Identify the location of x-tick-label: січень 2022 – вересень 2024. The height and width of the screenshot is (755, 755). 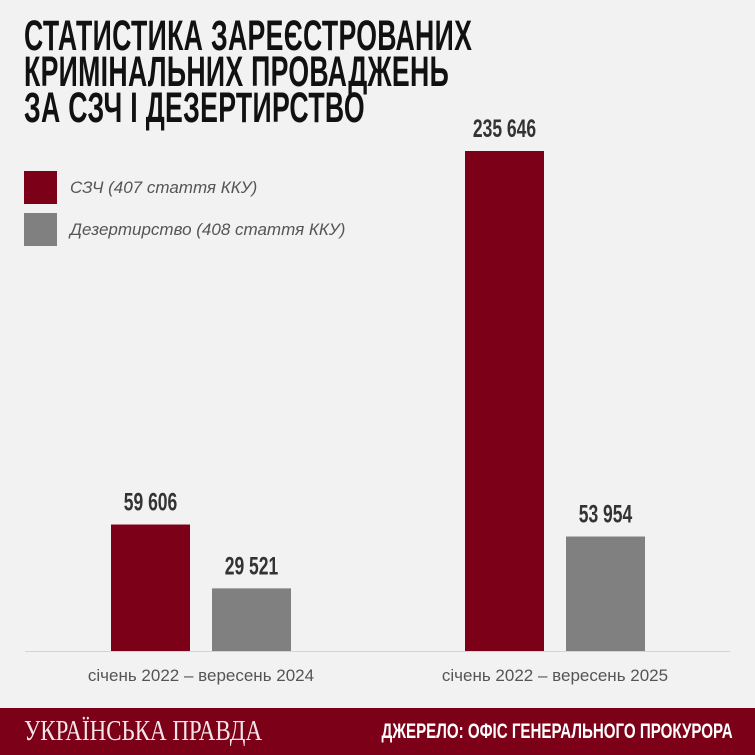
(201, 675).